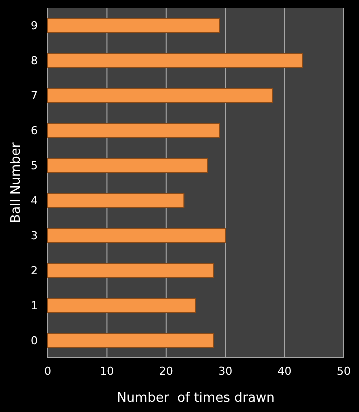 The height and width of the screenshot is (412, 359). What do you see at coordinates (34, 305) in the screenshot?
I see `y-tick-label: 1` at bounding box center [34, 305].